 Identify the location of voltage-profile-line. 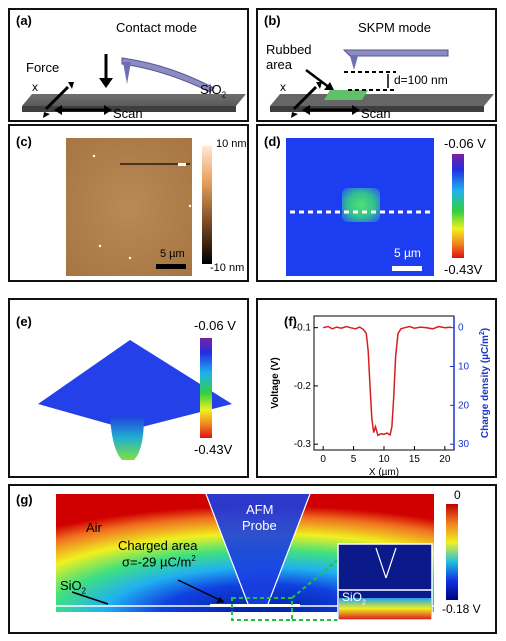
(387, 381).